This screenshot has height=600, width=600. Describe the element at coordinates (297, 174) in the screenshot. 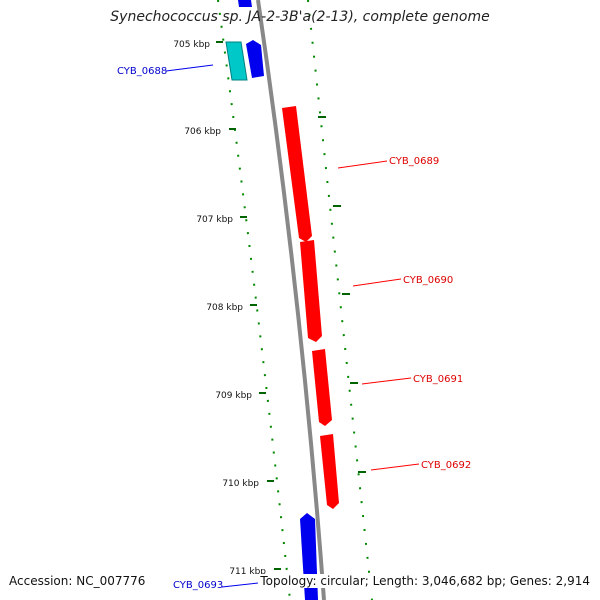

I see `gene-arrow-cyb0689` at that location.